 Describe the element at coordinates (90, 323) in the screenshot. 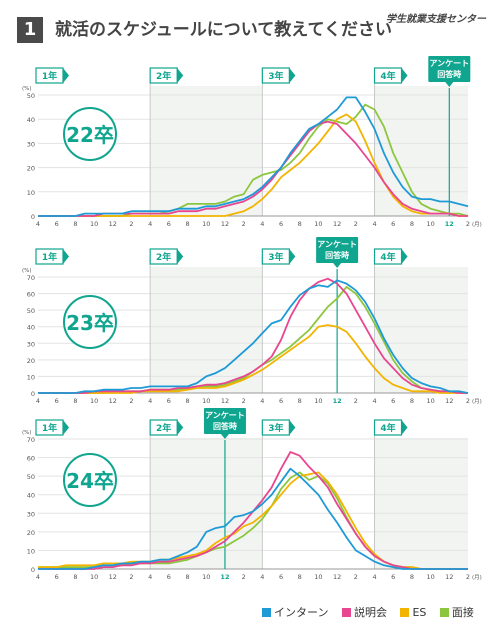

I see `cohort-label: 23卒` at that location.